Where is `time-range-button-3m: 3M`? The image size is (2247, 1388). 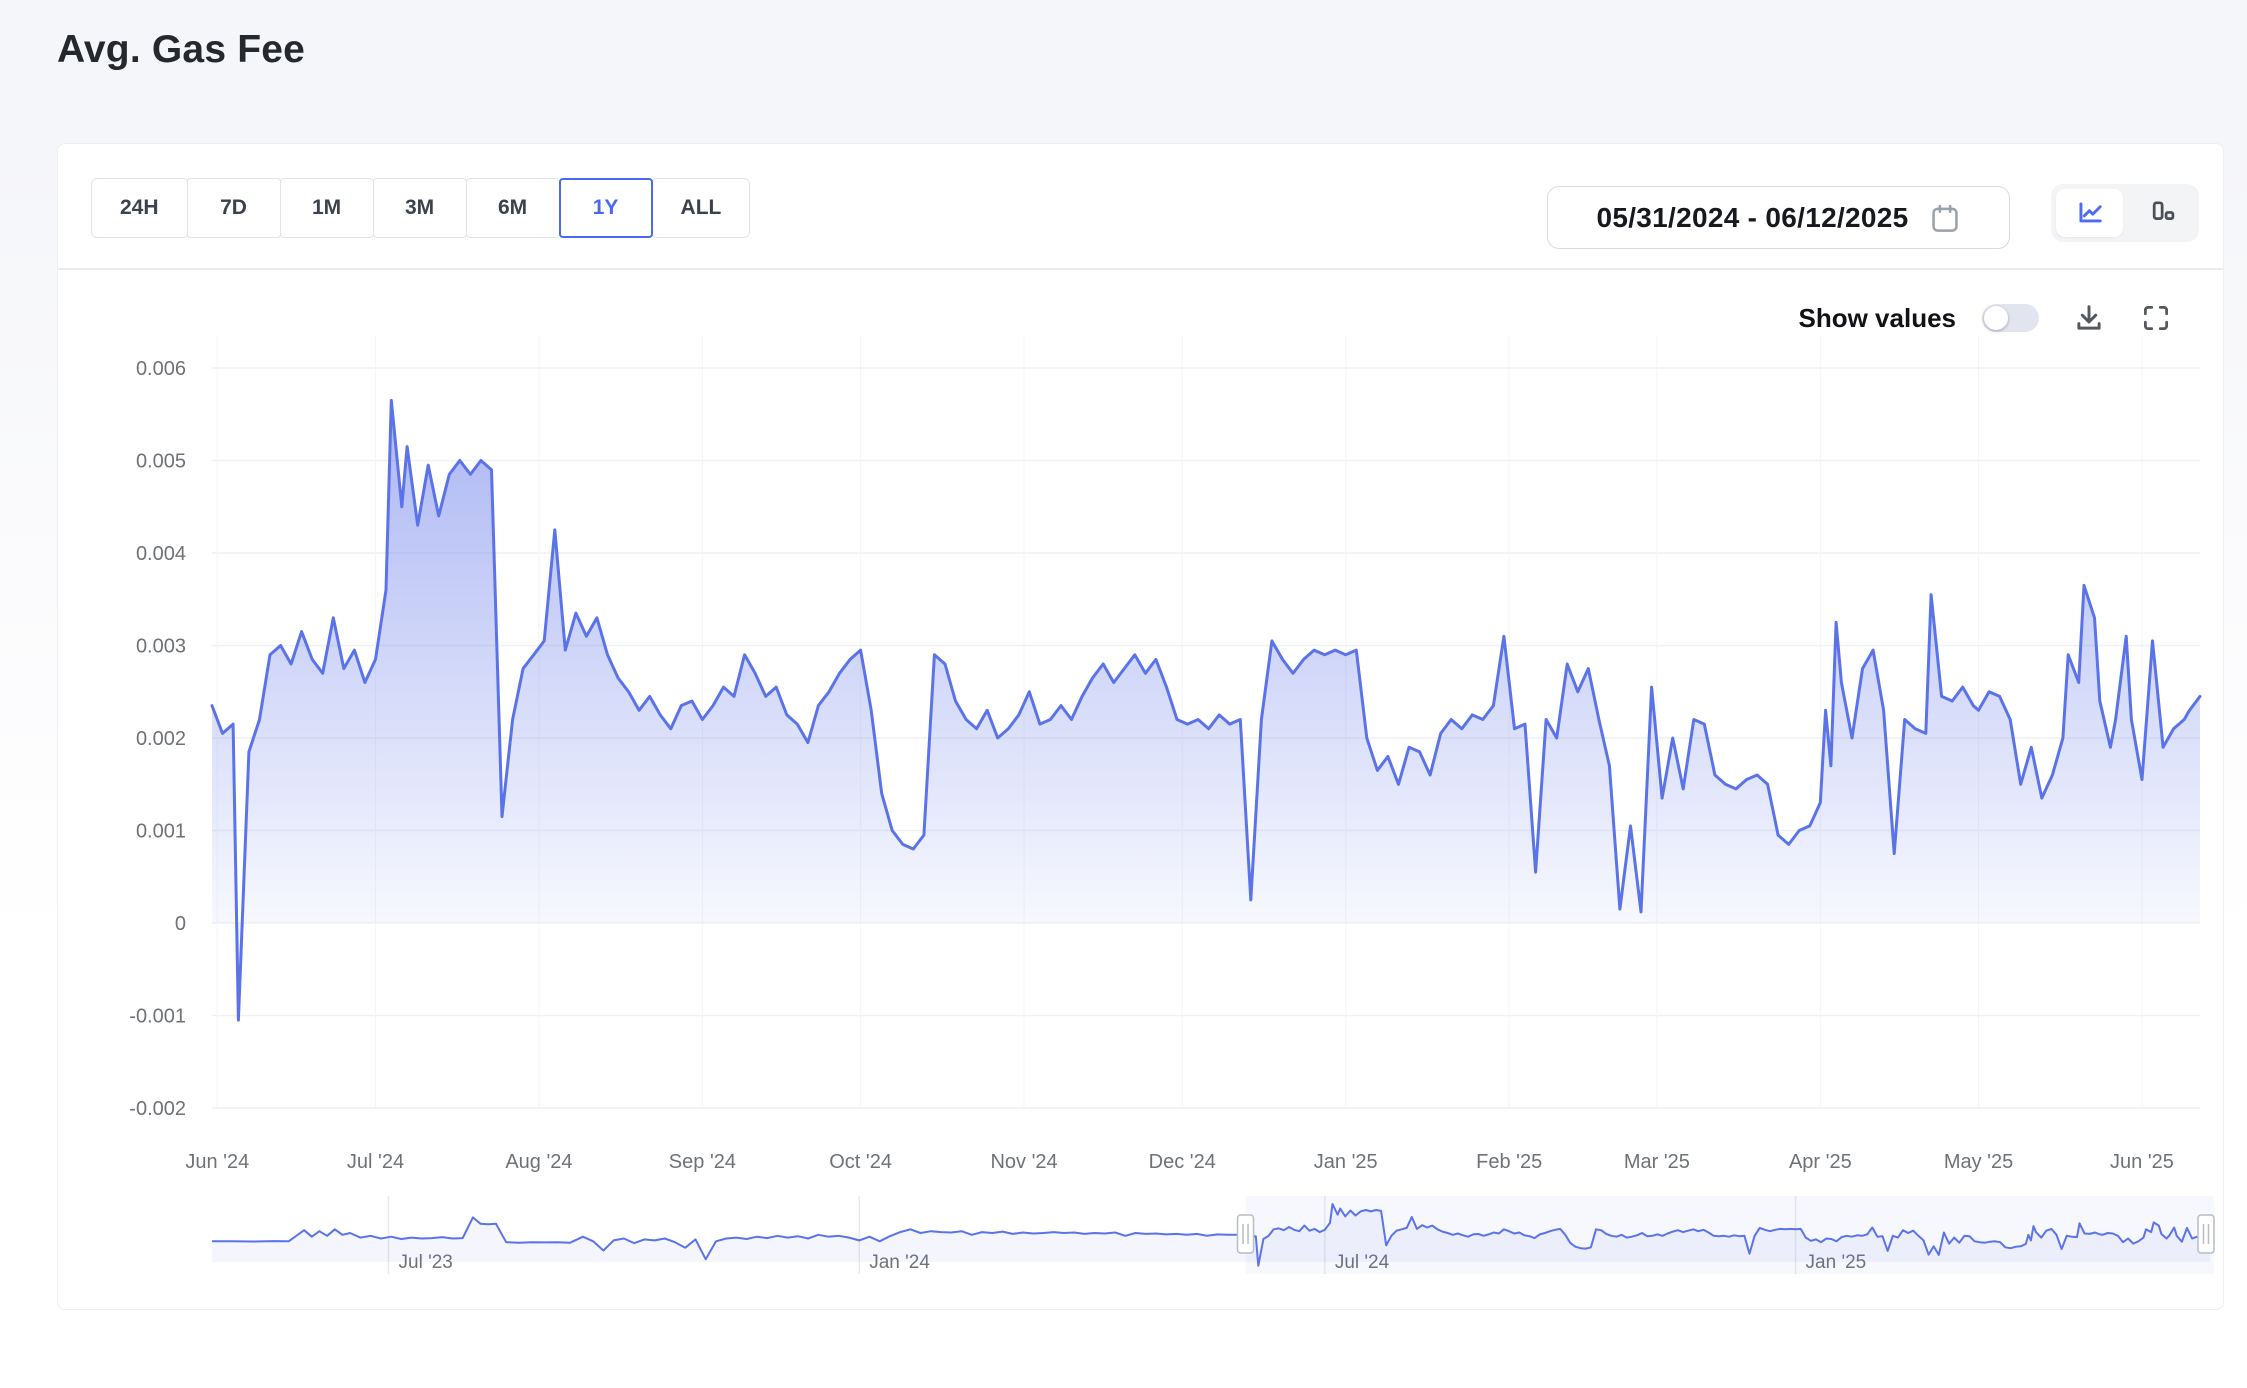 time-range-button-3m: 3M is located at coordinates (419, 208).